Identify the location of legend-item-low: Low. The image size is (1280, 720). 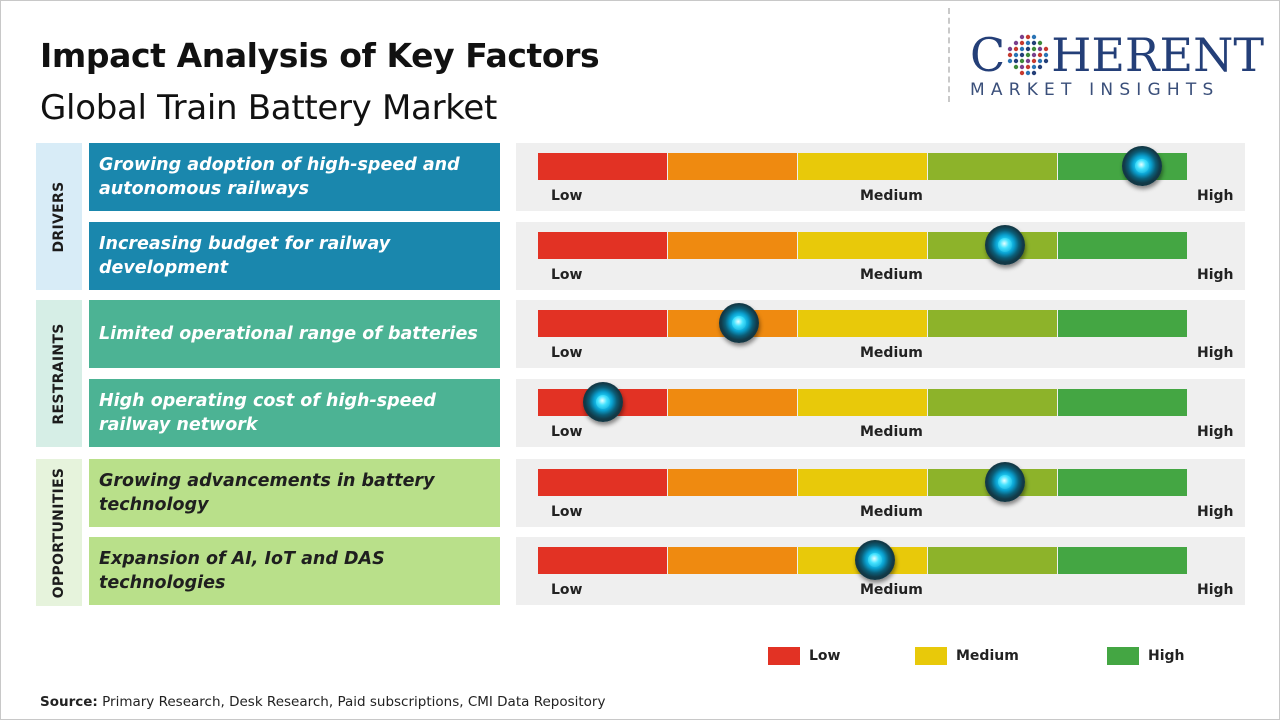
(804, 656).